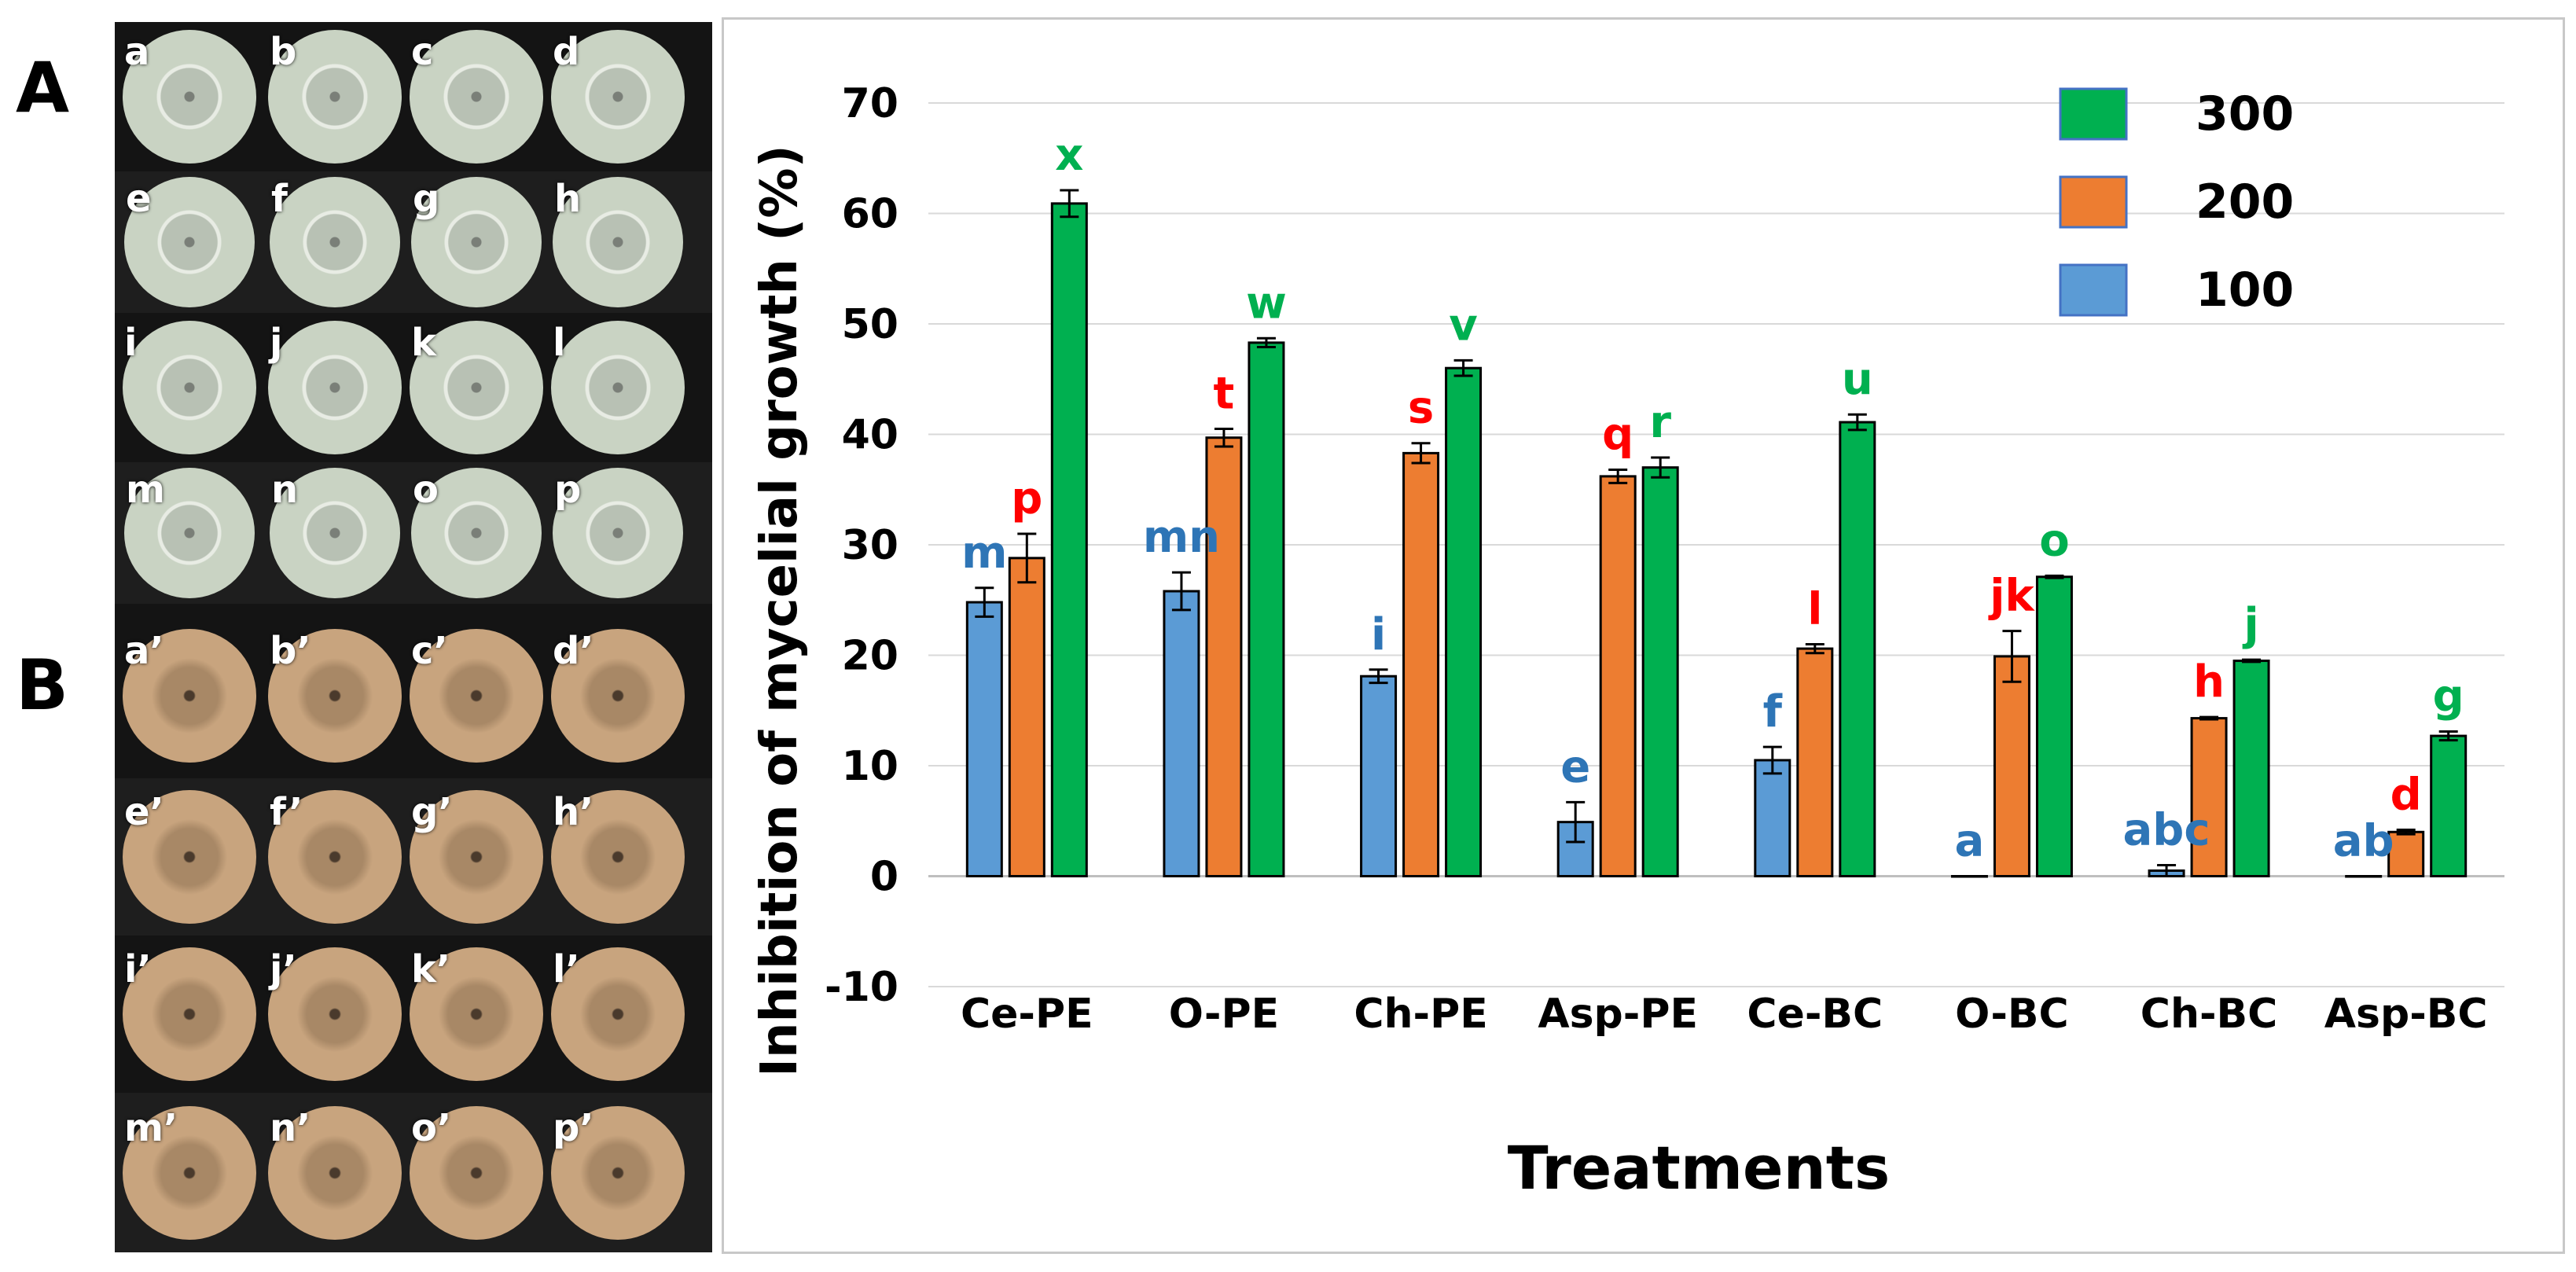  Describe the element at coordinates (2209, 682) in the screenshot. I see `significance-letter: h` at that location.